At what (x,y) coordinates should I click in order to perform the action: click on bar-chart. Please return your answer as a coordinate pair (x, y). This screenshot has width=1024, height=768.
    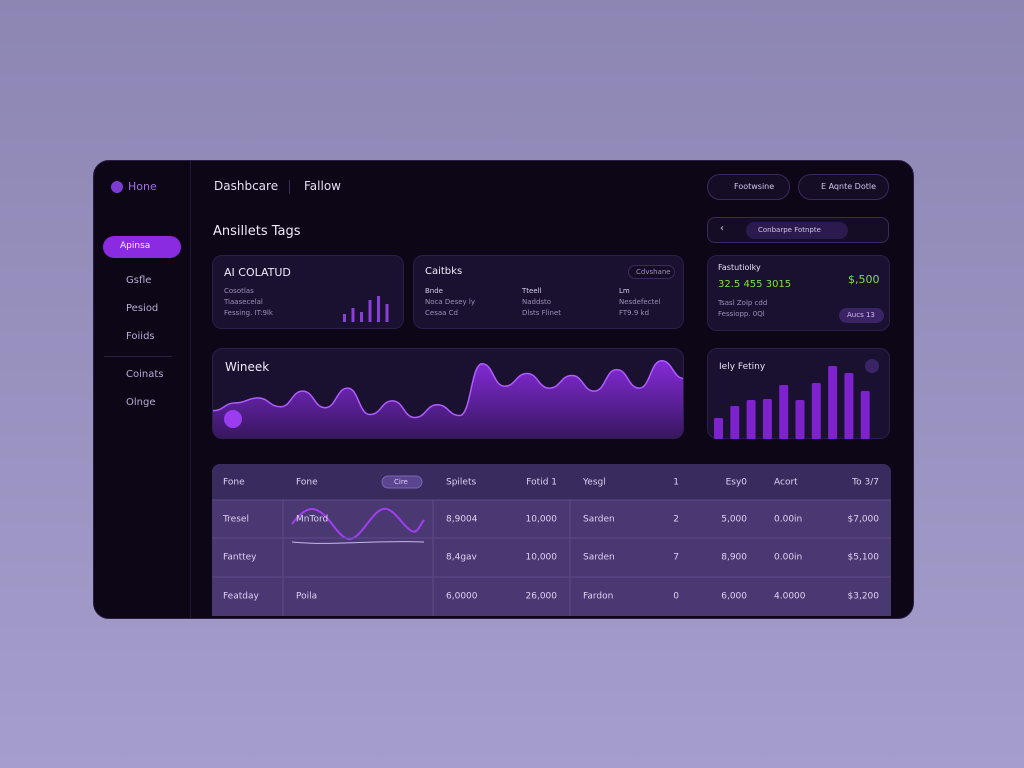
    Looking at the image, I should click on (792, 402).